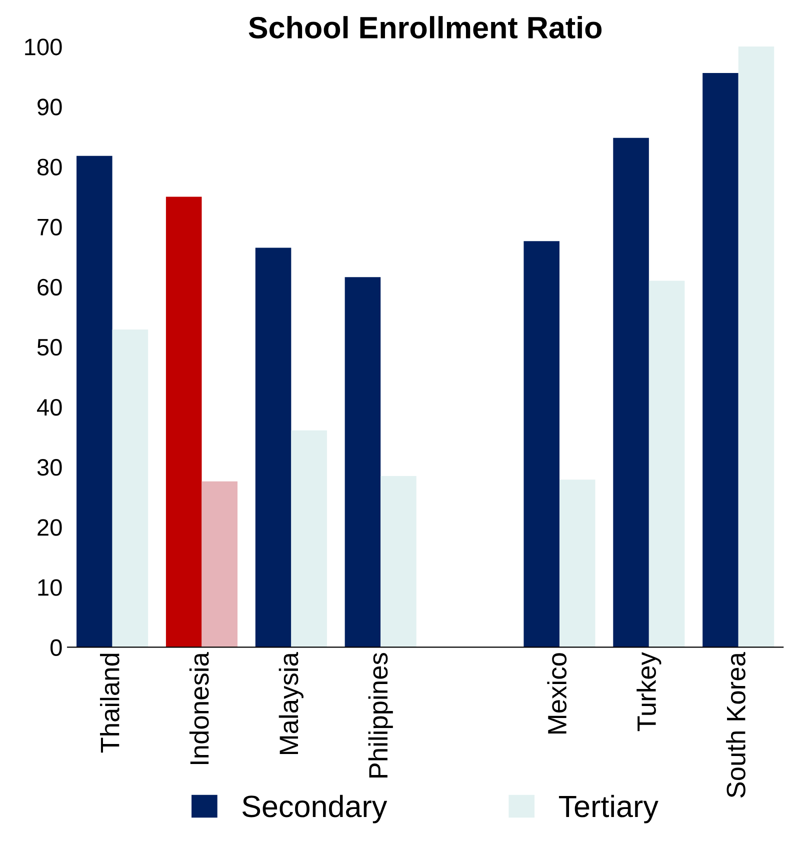 This screenshot has height=846, width=795. Describe the element at coordinates (49, 467) in the screenshot. I see `y-tick-label: 30` at that location.